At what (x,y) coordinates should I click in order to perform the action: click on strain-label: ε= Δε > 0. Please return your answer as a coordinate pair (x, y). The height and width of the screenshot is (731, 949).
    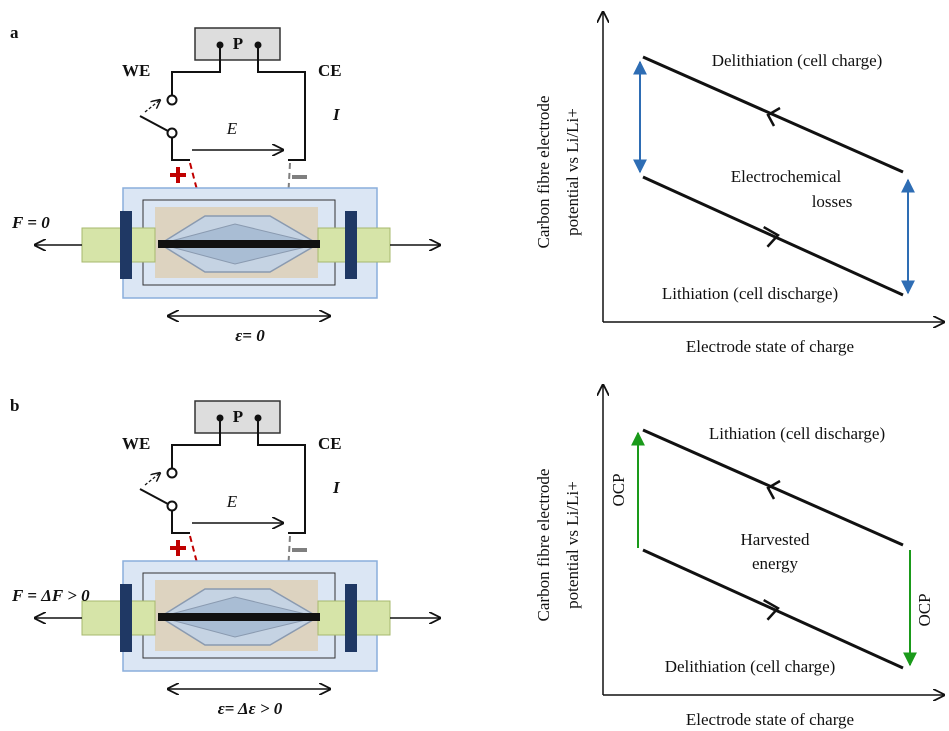
    Looking at the image, I should click on (250, 708).